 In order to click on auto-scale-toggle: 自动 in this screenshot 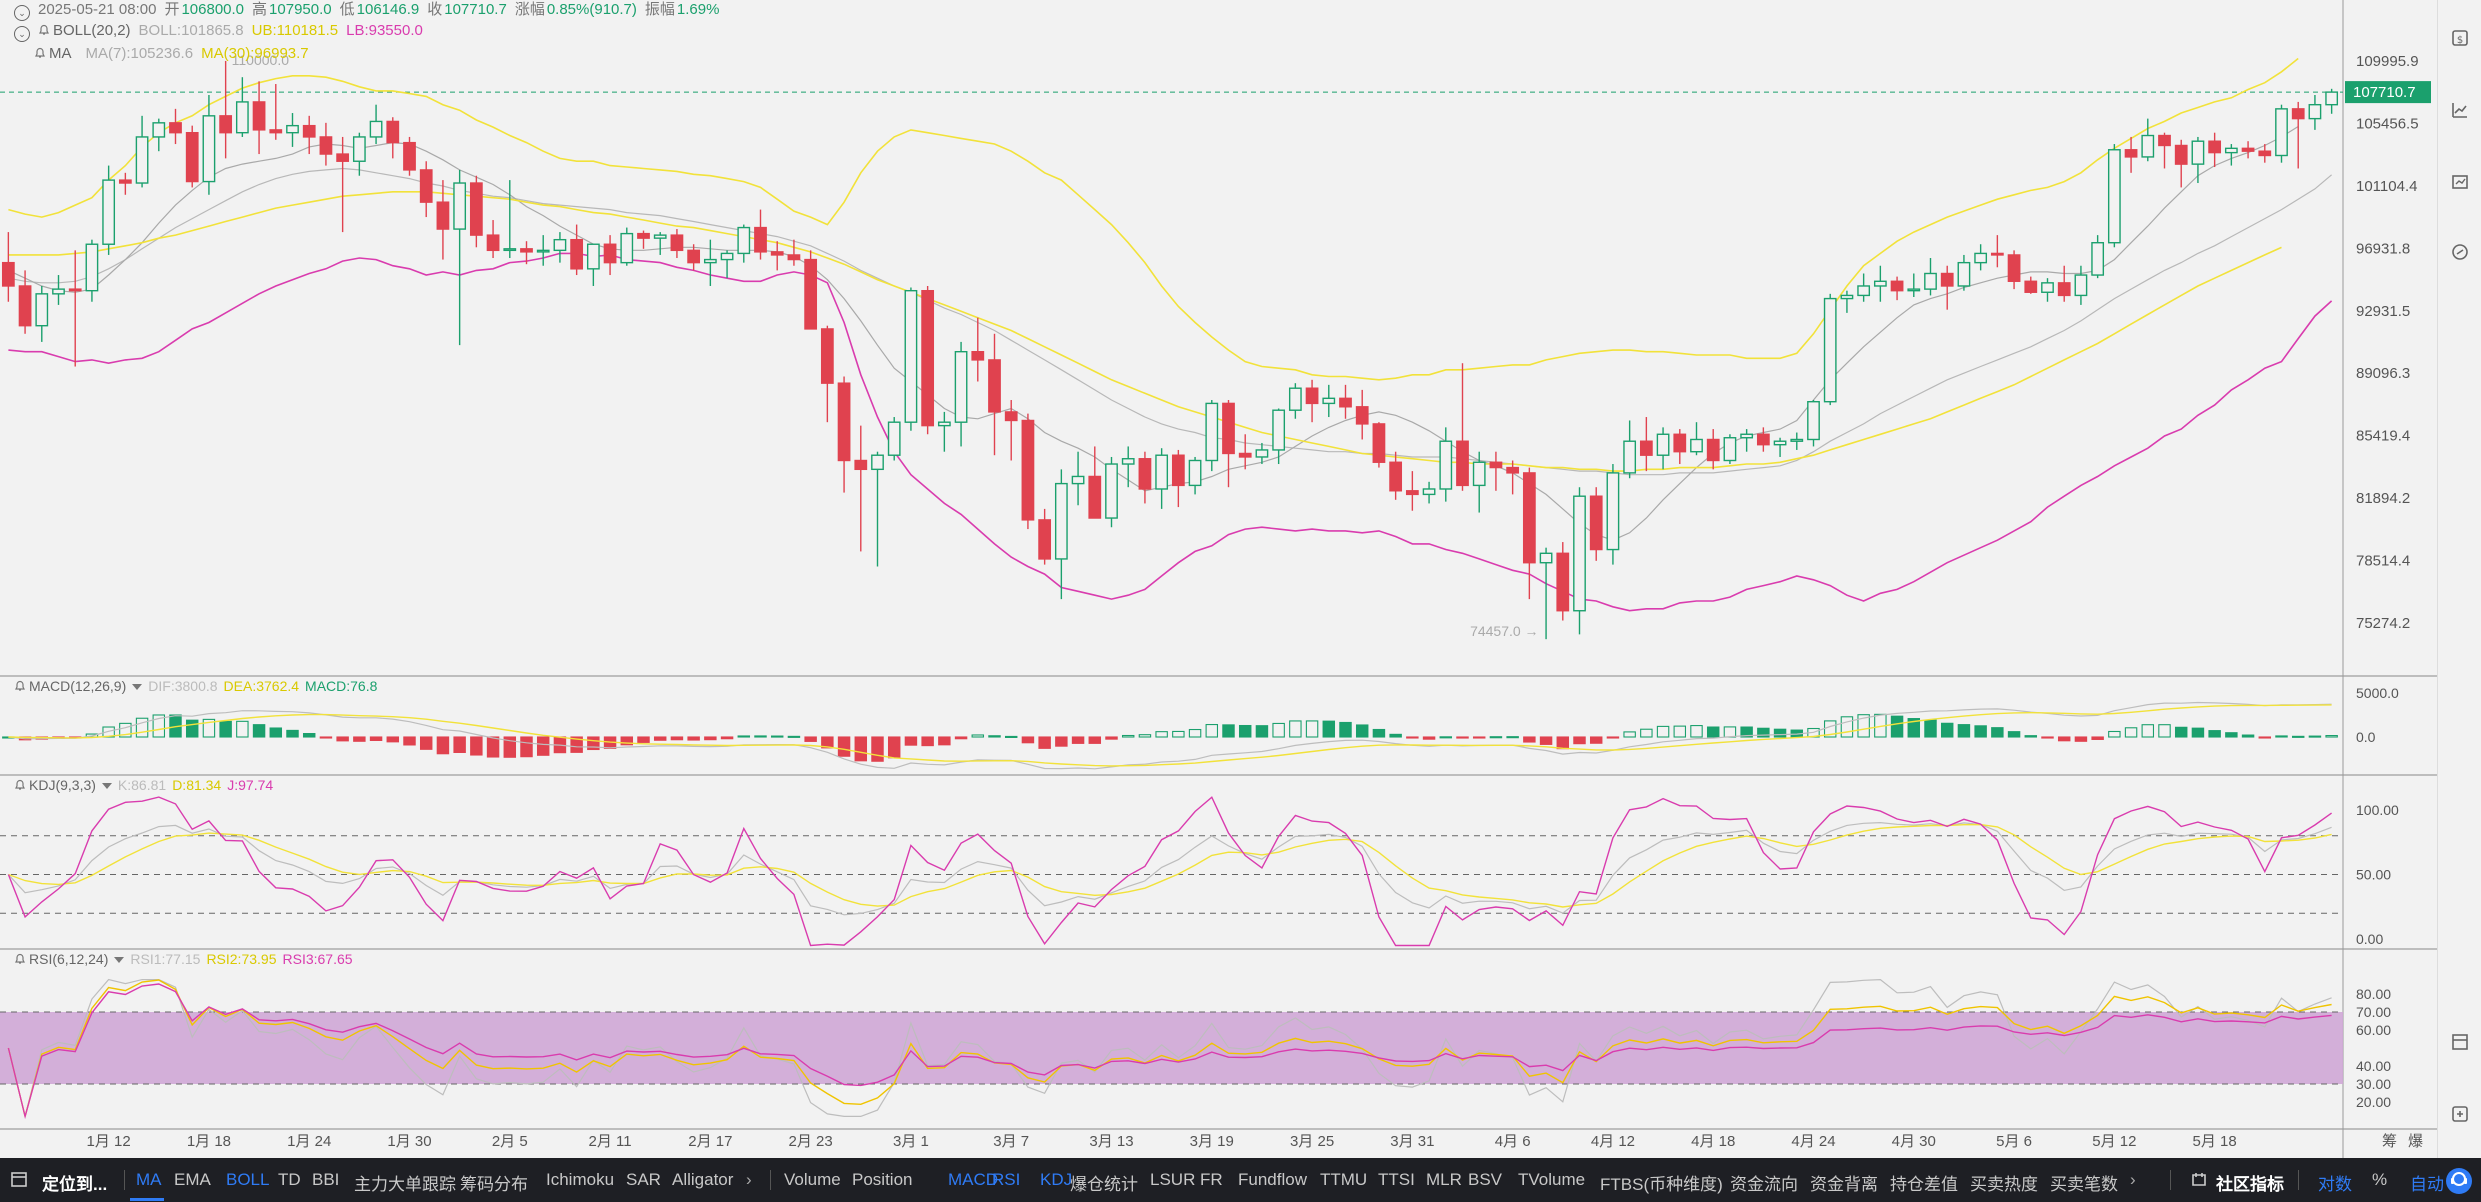, I will do `click(2427, 1184)`.